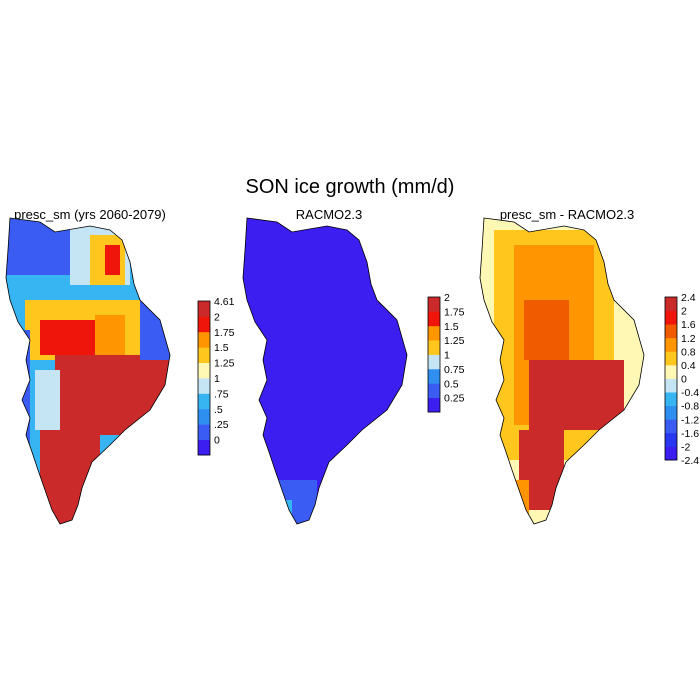 This screenshot has height=700, width=700. I want to click on page-title: SON ice growth (mm/d), so click(350, 187).